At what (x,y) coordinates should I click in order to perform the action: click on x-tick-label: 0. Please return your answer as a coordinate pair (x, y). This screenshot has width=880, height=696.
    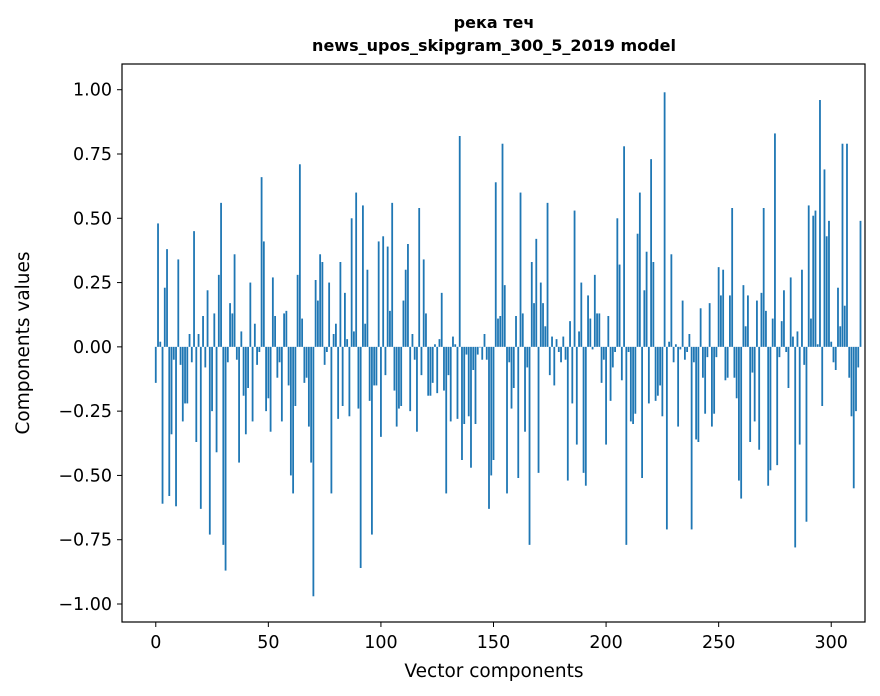
    Looking at the image, I should click on (155, 643).